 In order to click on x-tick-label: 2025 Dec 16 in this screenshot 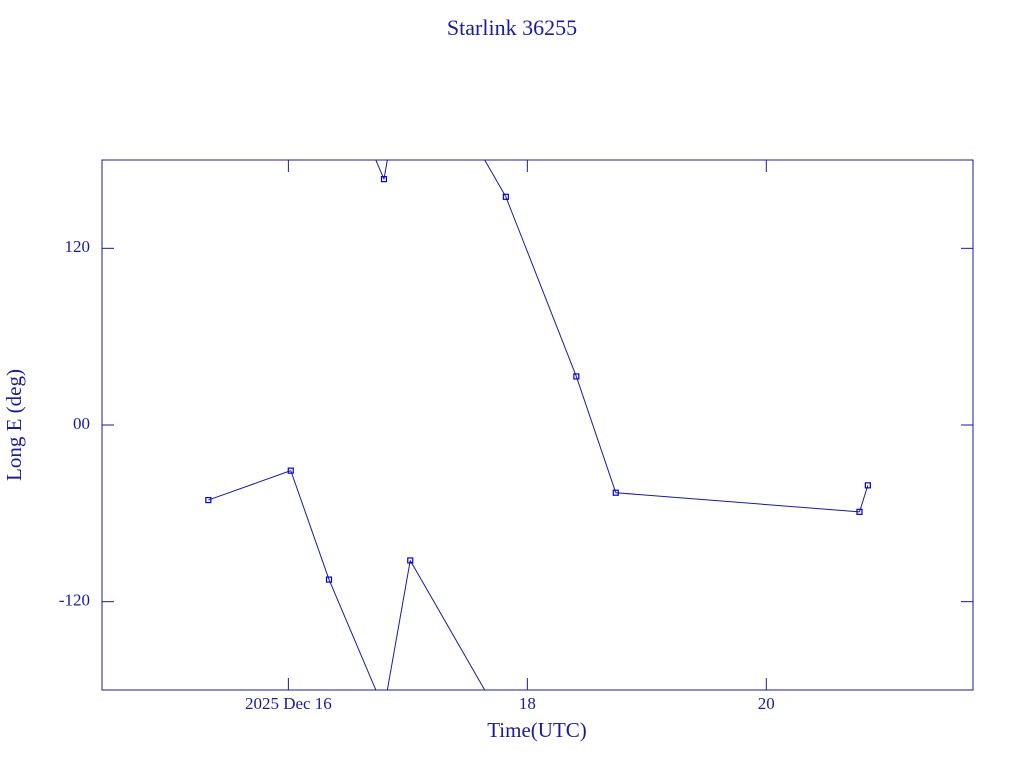, I will do `click(288, 703)`.